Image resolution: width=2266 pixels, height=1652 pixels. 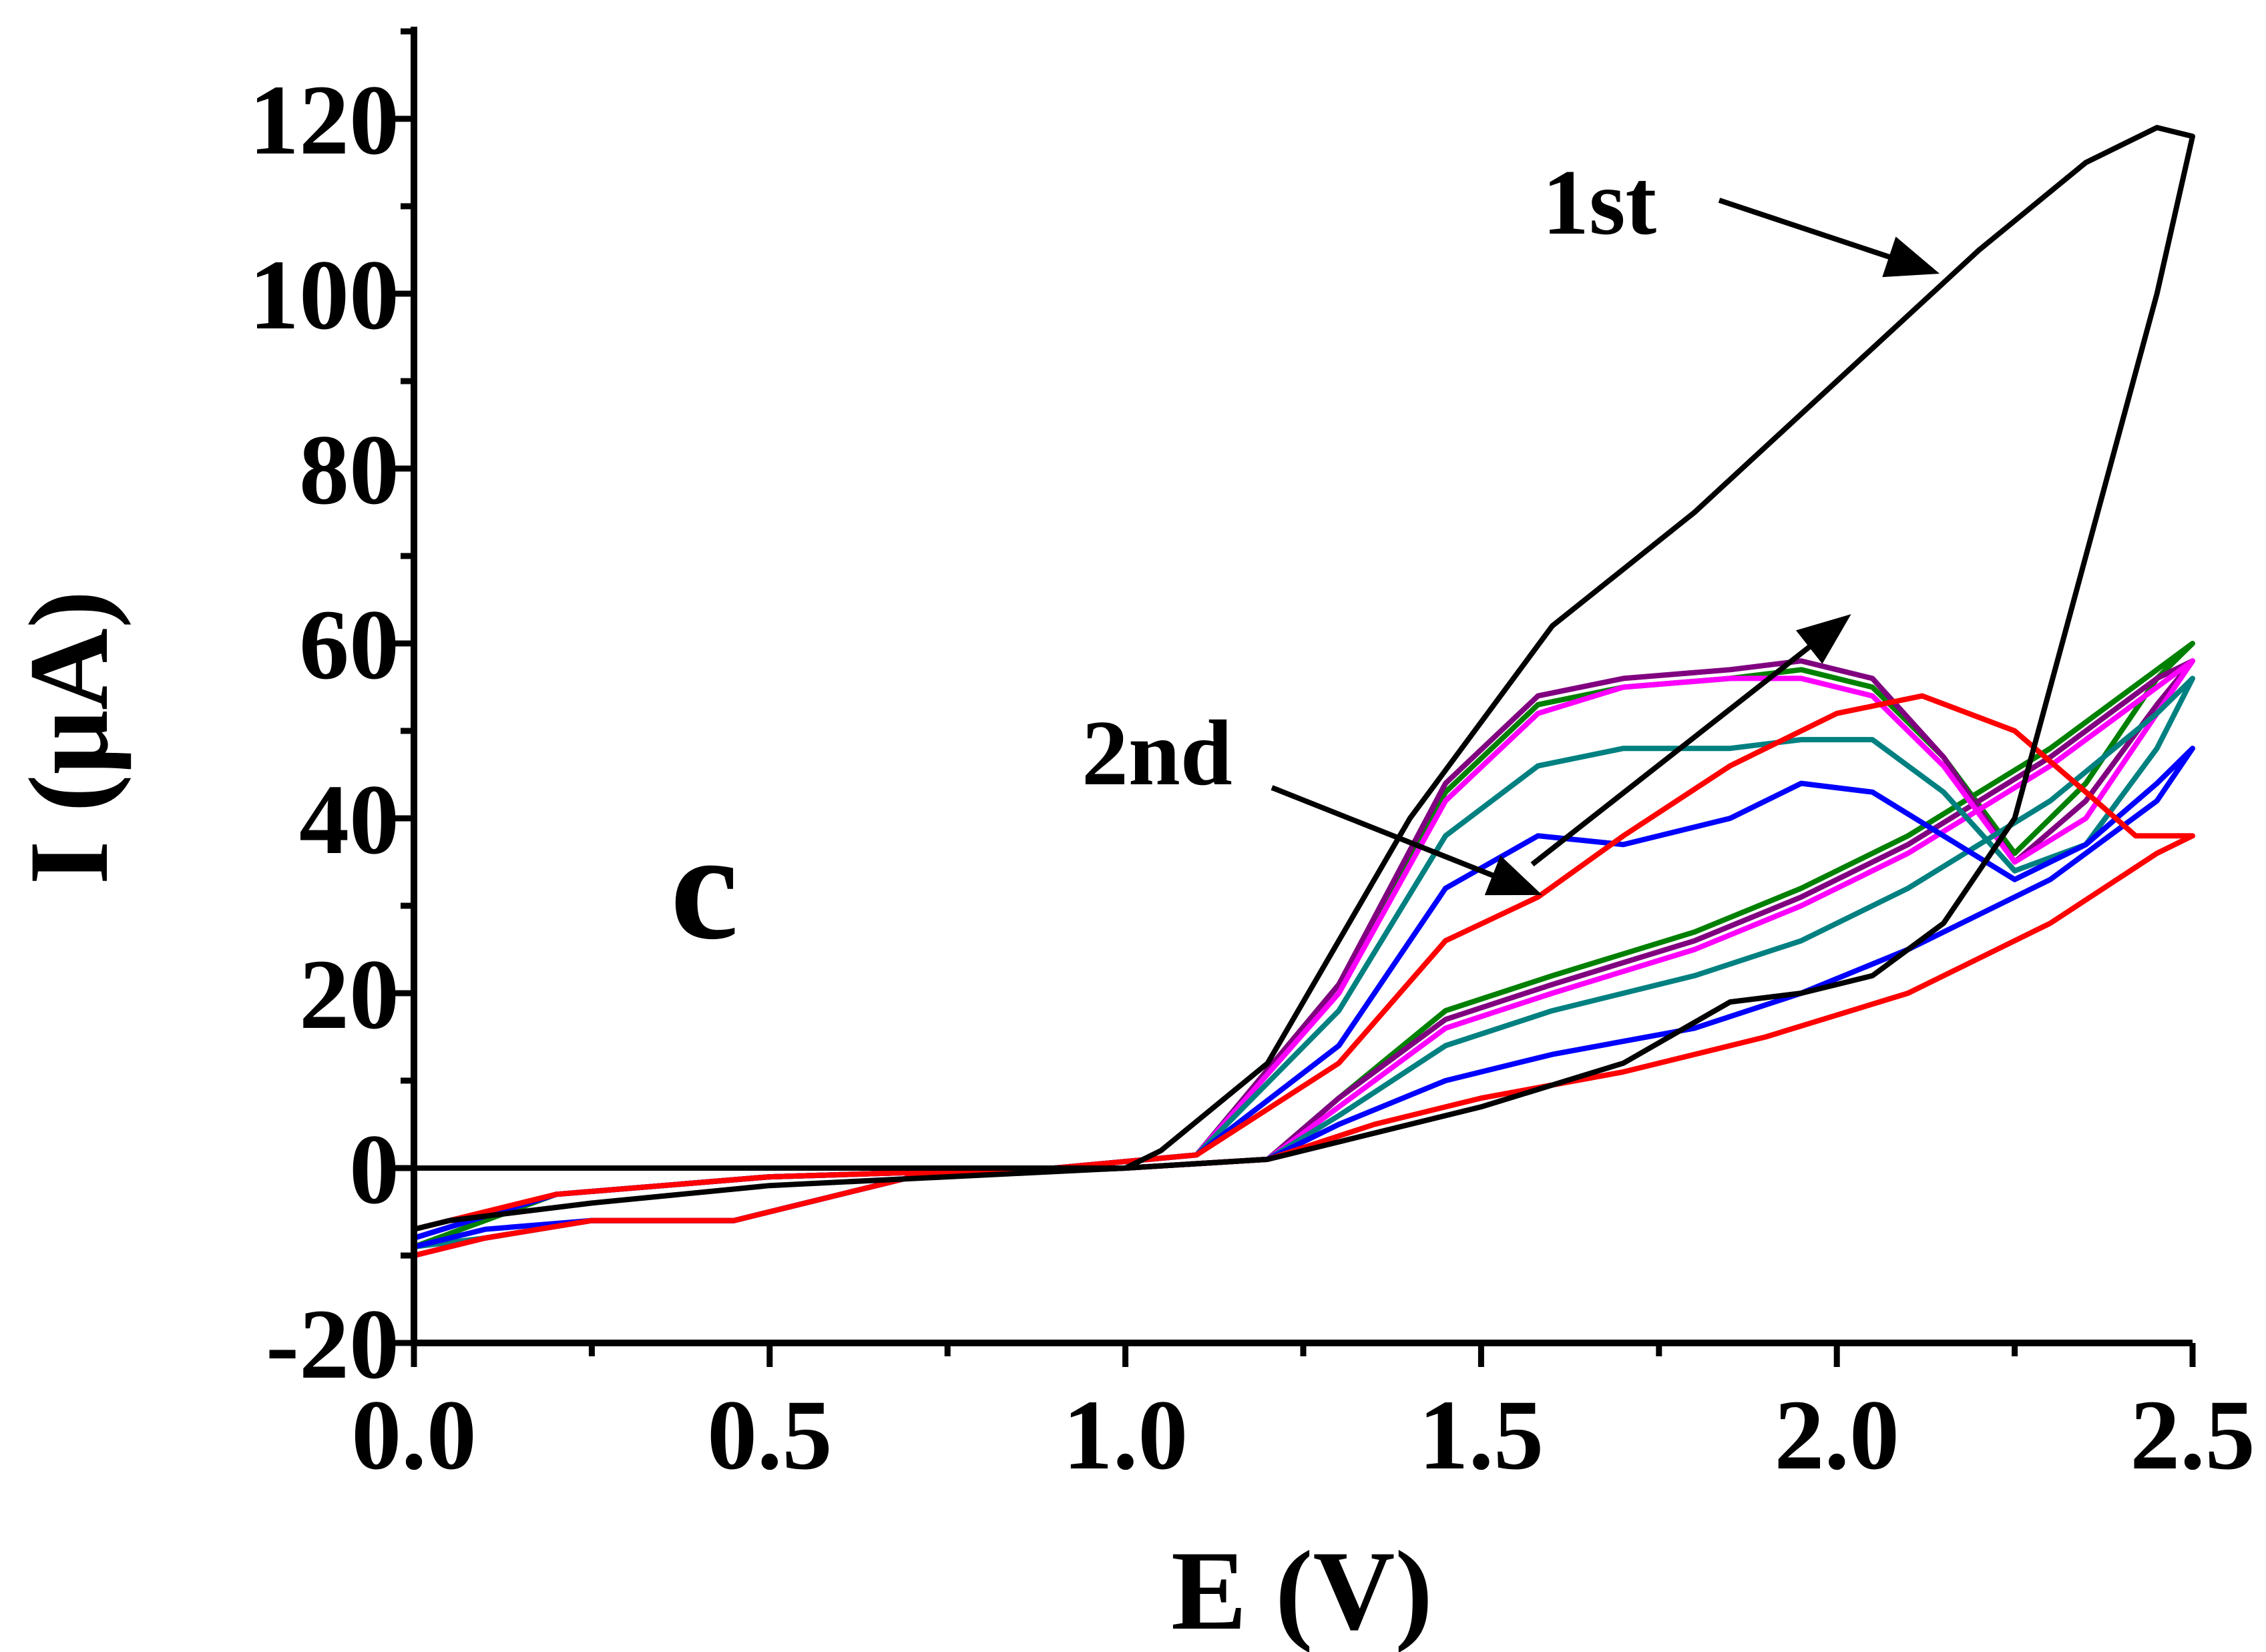 What do you see at coordinates (704, 886) in the screenshot?
I see `panel-label: c` at bounding box center [704, 886].